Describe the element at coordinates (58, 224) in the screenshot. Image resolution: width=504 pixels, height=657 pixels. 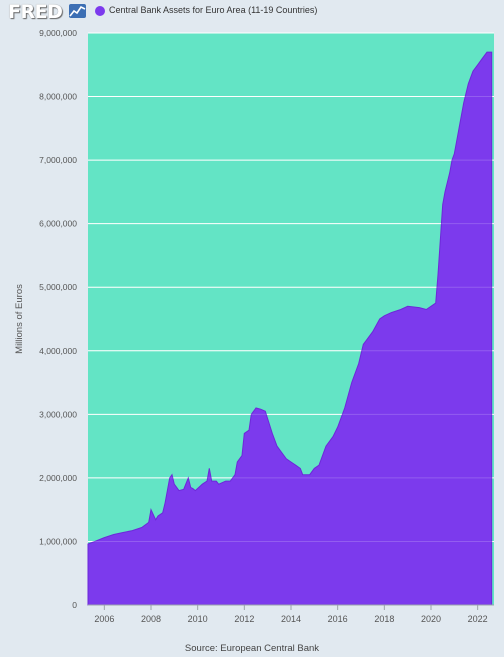
I see `y-tick-label: 6,000,000` at that location.